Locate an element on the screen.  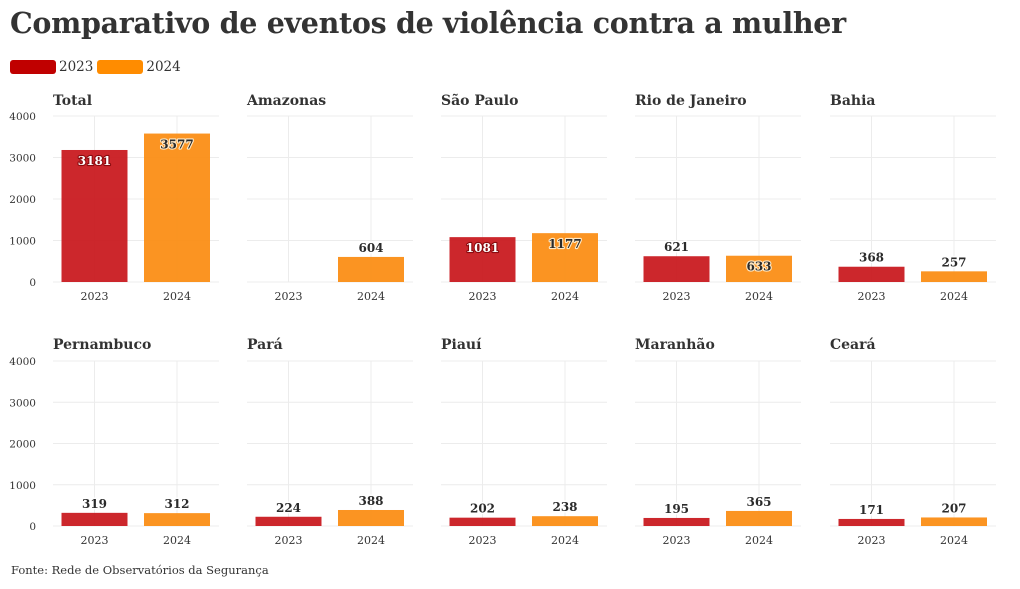
data-label: 368 is located at coordinates (871, 258).